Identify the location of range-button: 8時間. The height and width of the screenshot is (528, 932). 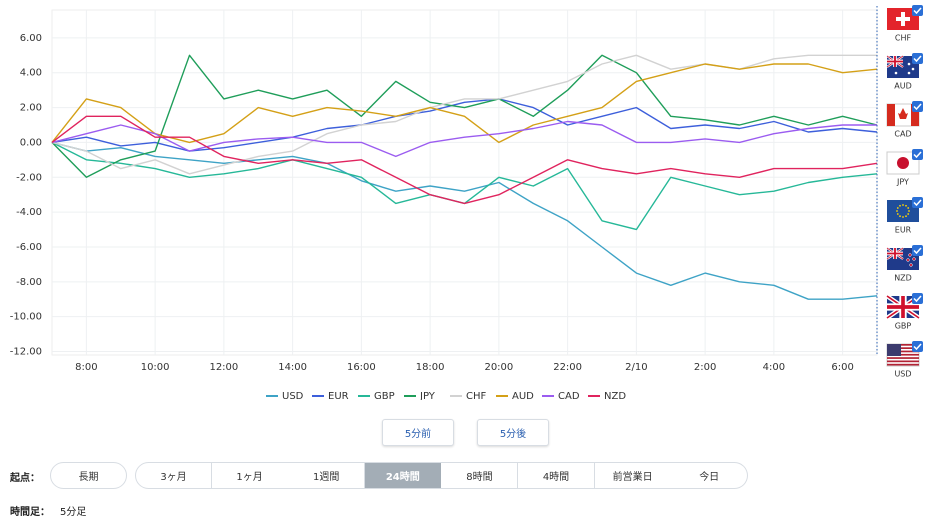
(480, 475).